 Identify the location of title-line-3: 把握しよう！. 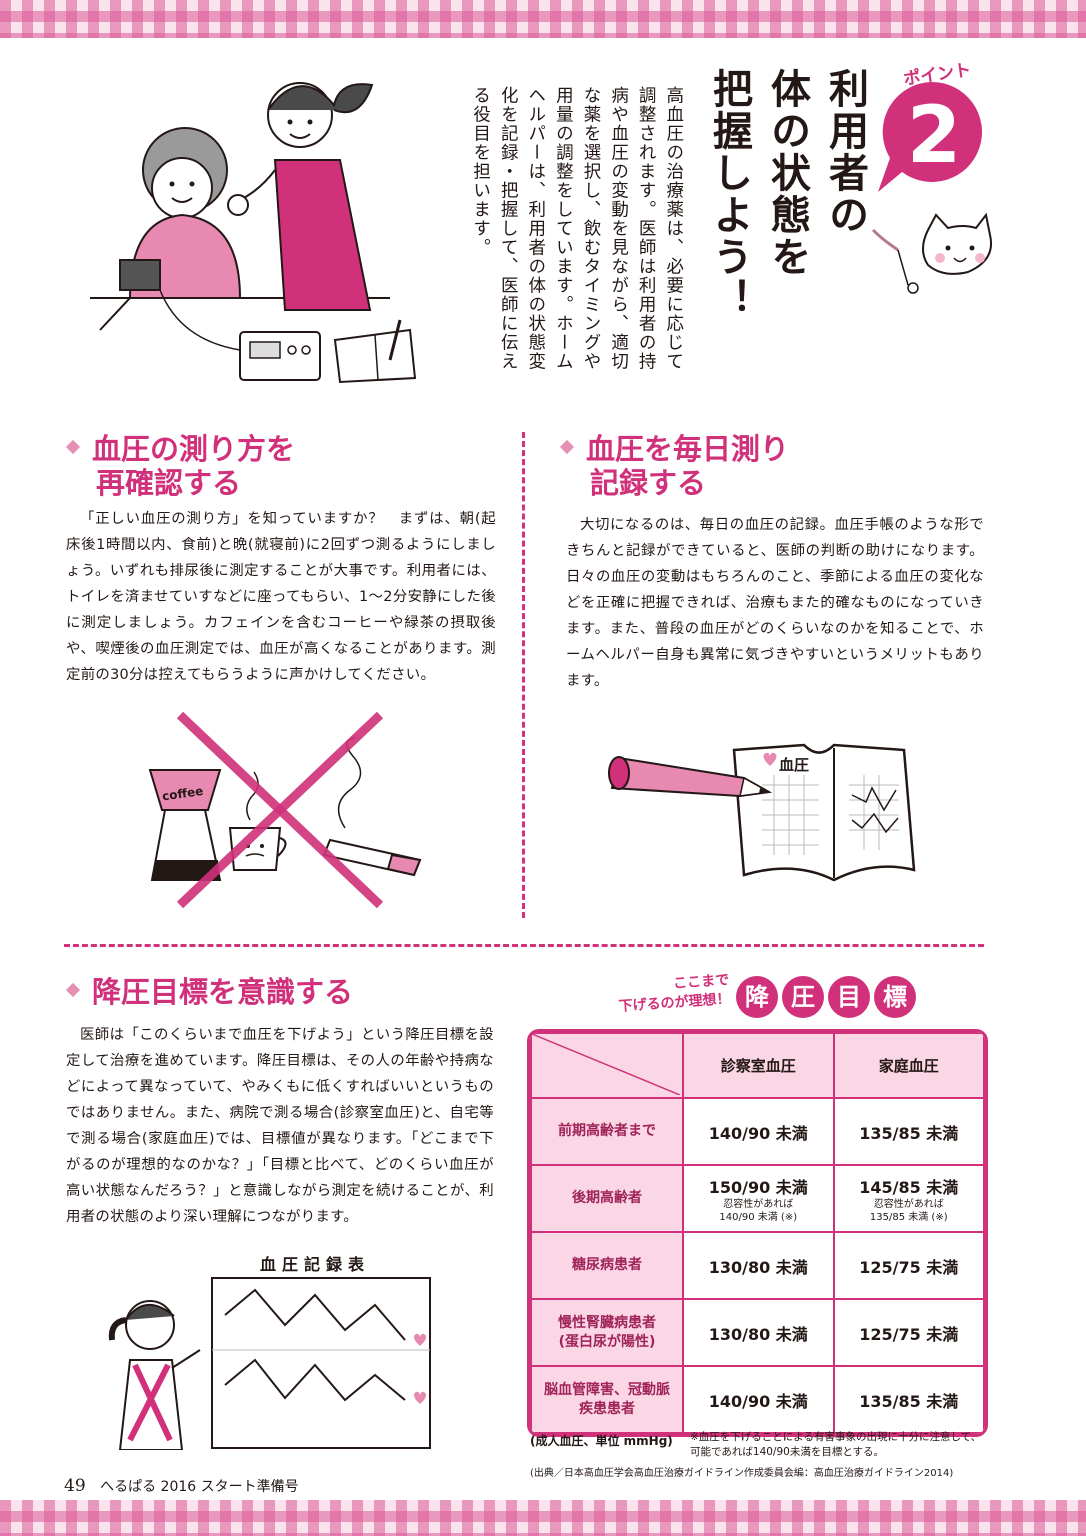
(729, 194).